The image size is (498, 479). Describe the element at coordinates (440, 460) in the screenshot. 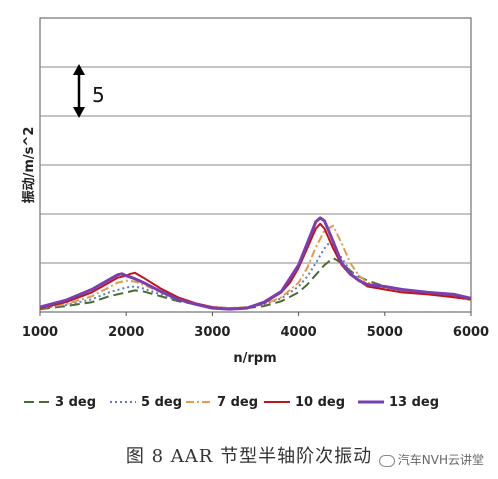

I see `watermark-text: 汽车NVH云讲堂` at that location.